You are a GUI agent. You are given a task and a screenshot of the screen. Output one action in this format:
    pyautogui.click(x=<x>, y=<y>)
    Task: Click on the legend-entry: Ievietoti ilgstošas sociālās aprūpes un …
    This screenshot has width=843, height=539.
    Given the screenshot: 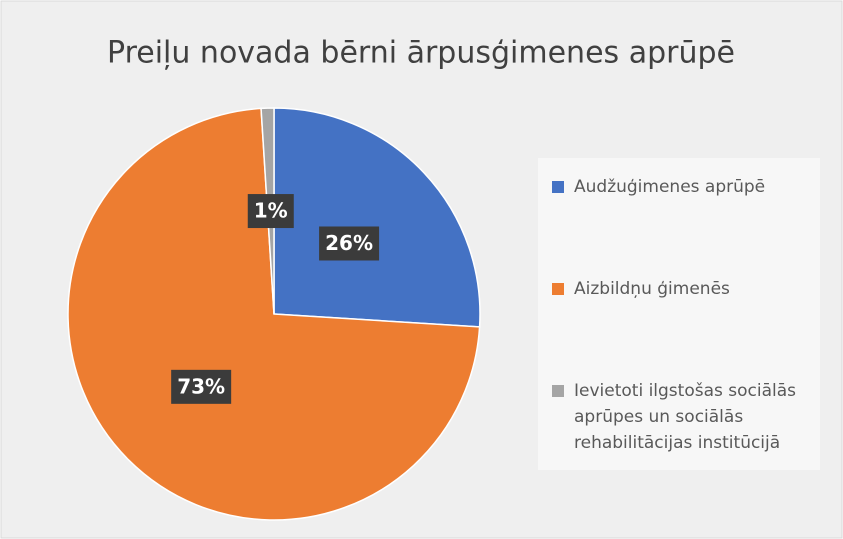 What is the action you would take?
    pyautogui.click(x=684, y=417)
    